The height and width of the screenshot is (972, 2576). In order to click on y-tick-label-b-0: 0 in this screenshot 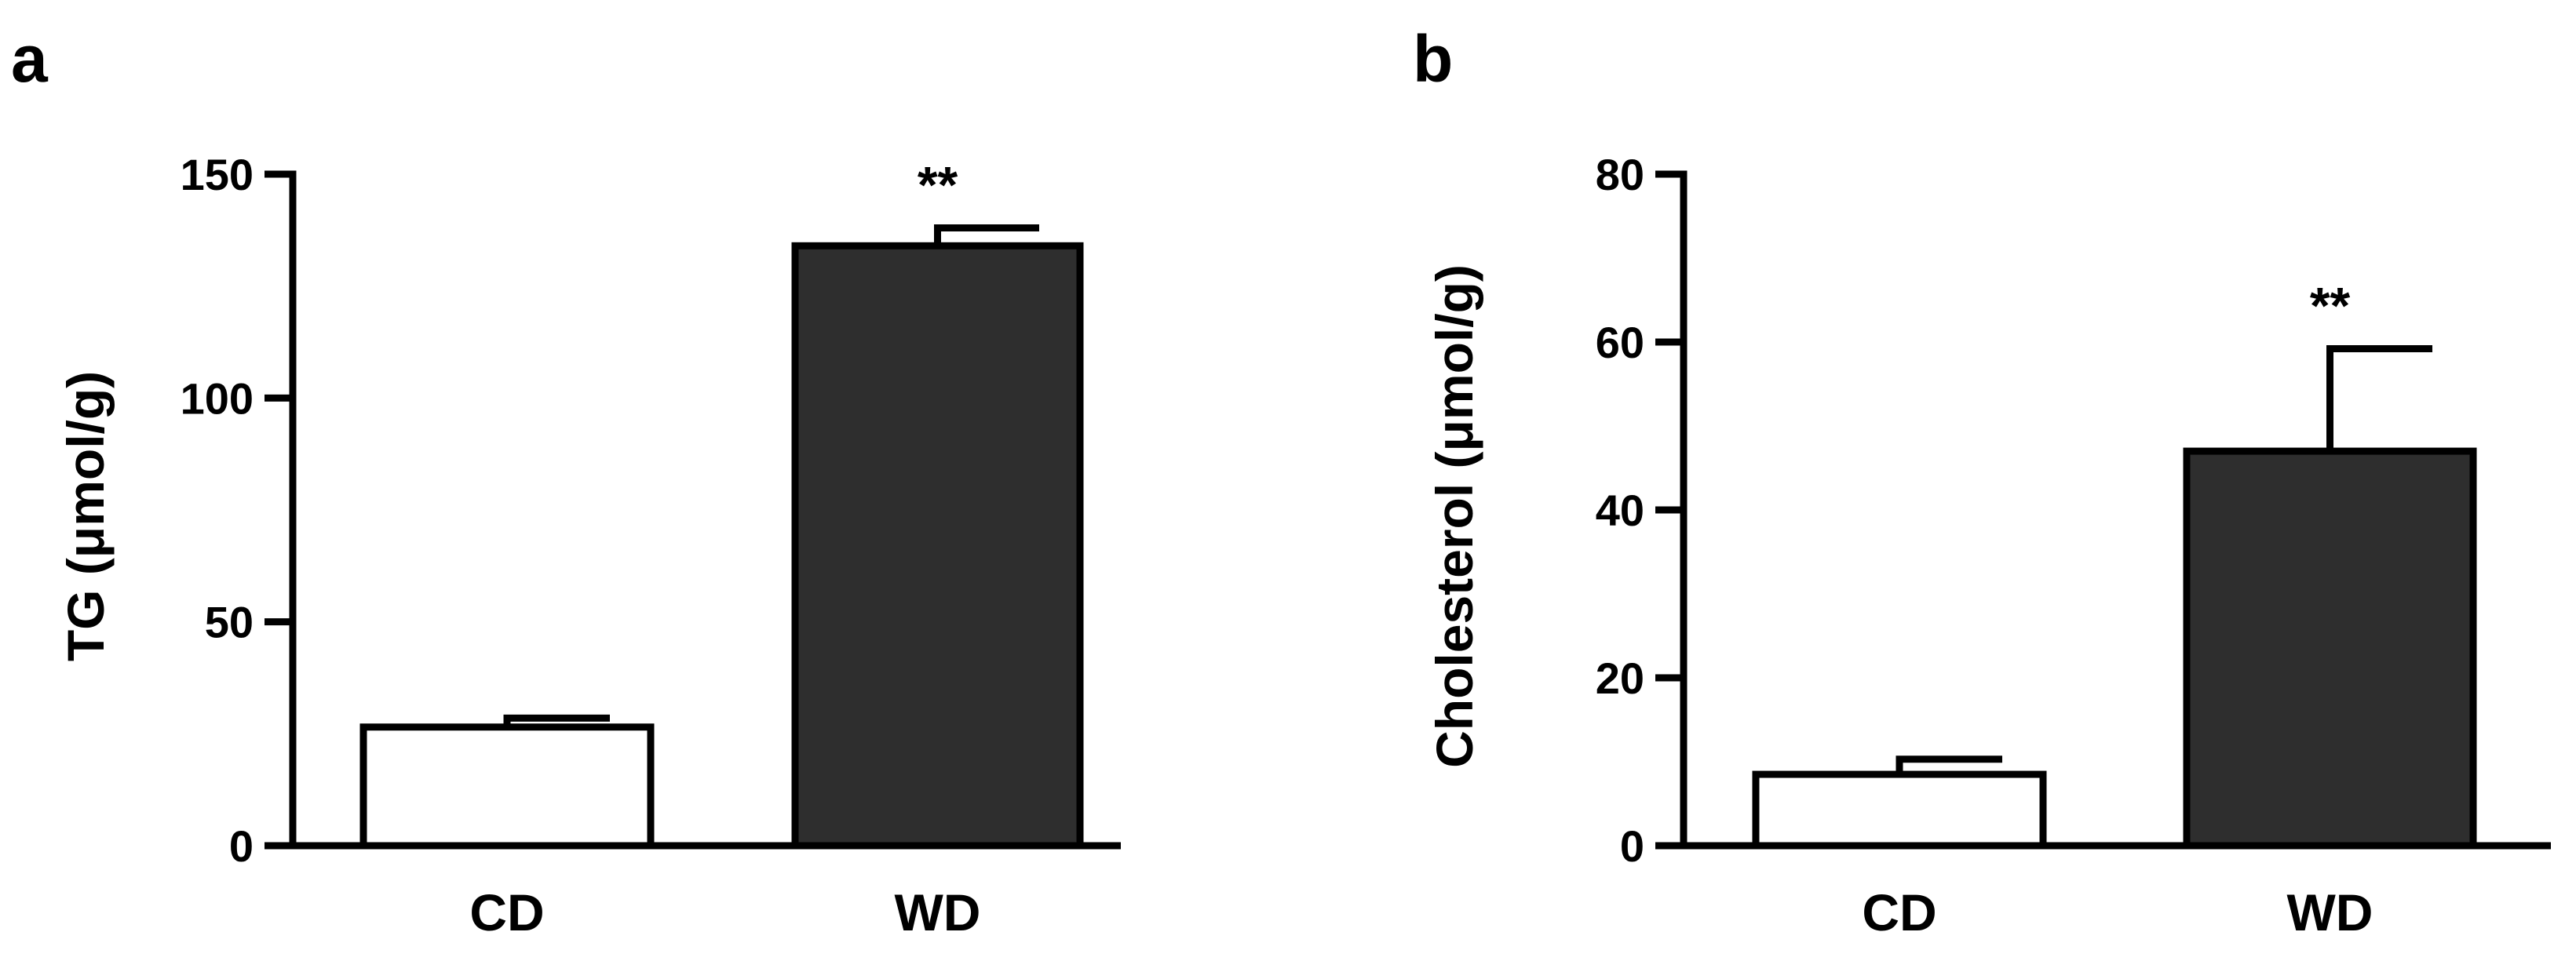, I will do `click(1632, 846)`.